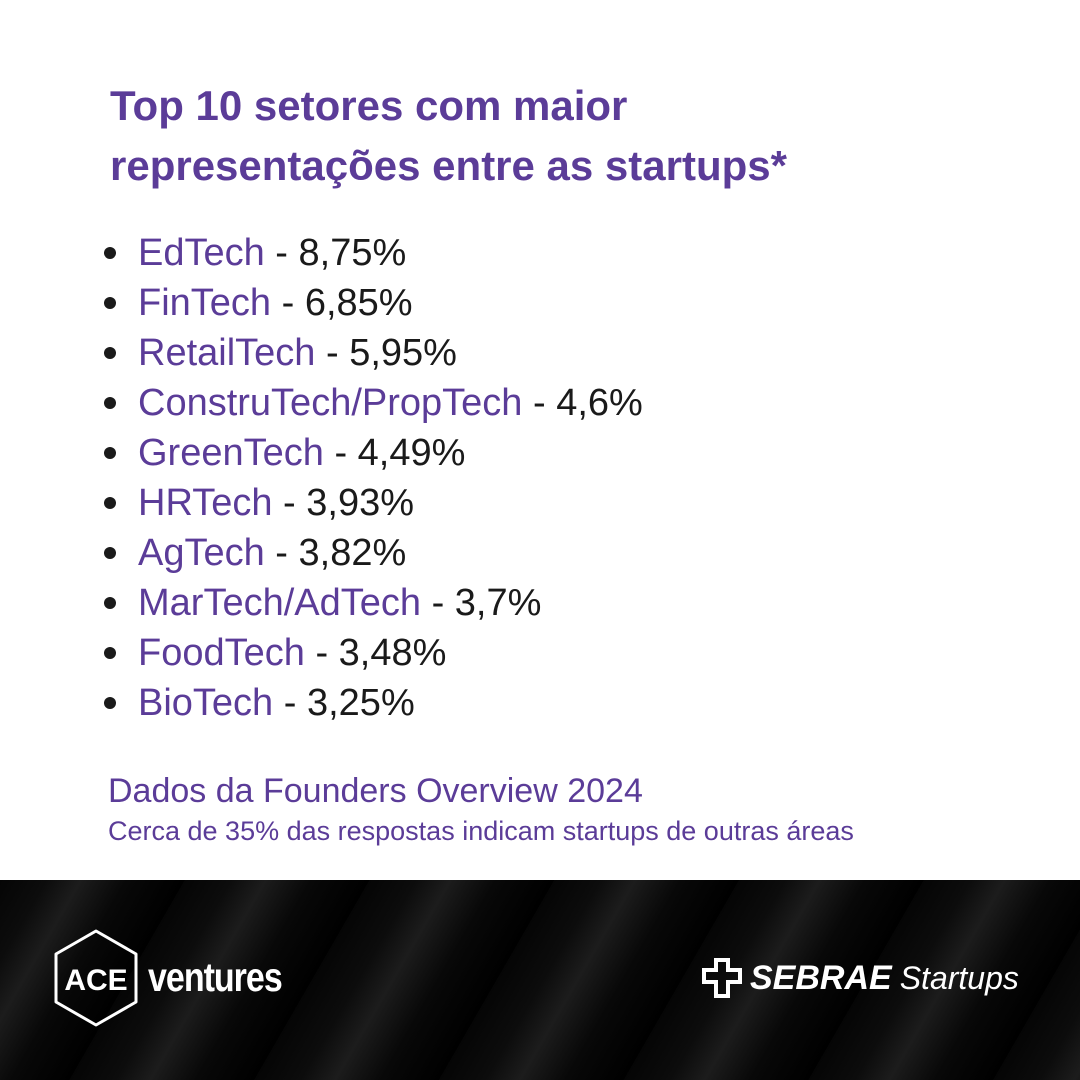 The image size is (1080, 1080). What do you see at coordinates (369, 105) in the screenshot?
I see `title-line-1: Top 10 setores com maior` at bounding box center [369, 105].